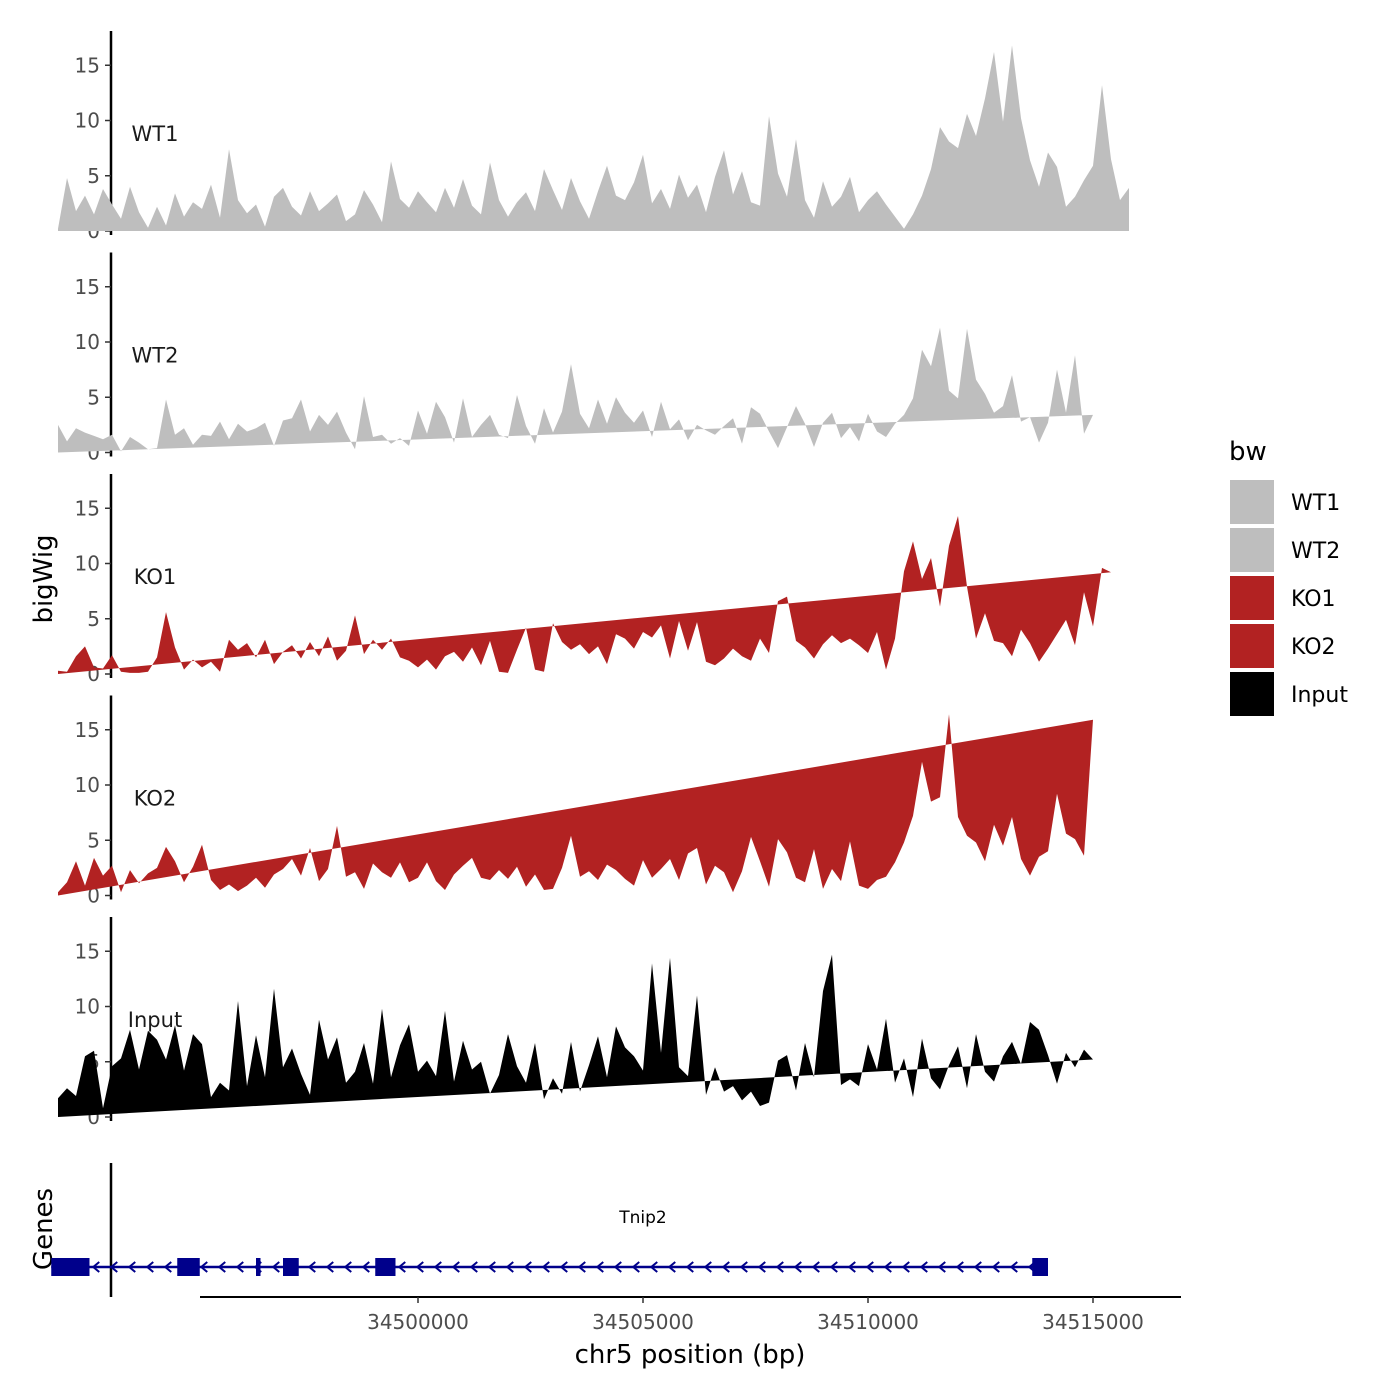 The height and width of the screenshot is (1400, 1400). Describe the element at coordinates (155, 134) in the screenshot. I see `track-label: WT1` at that location.